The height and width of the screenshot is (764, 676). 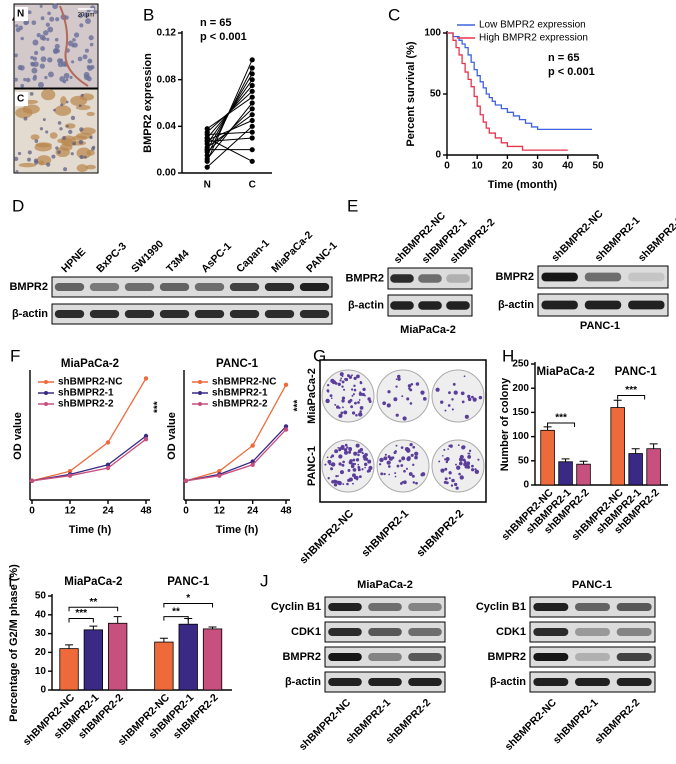 I want to click on label-box, so click(x=21, y=99).